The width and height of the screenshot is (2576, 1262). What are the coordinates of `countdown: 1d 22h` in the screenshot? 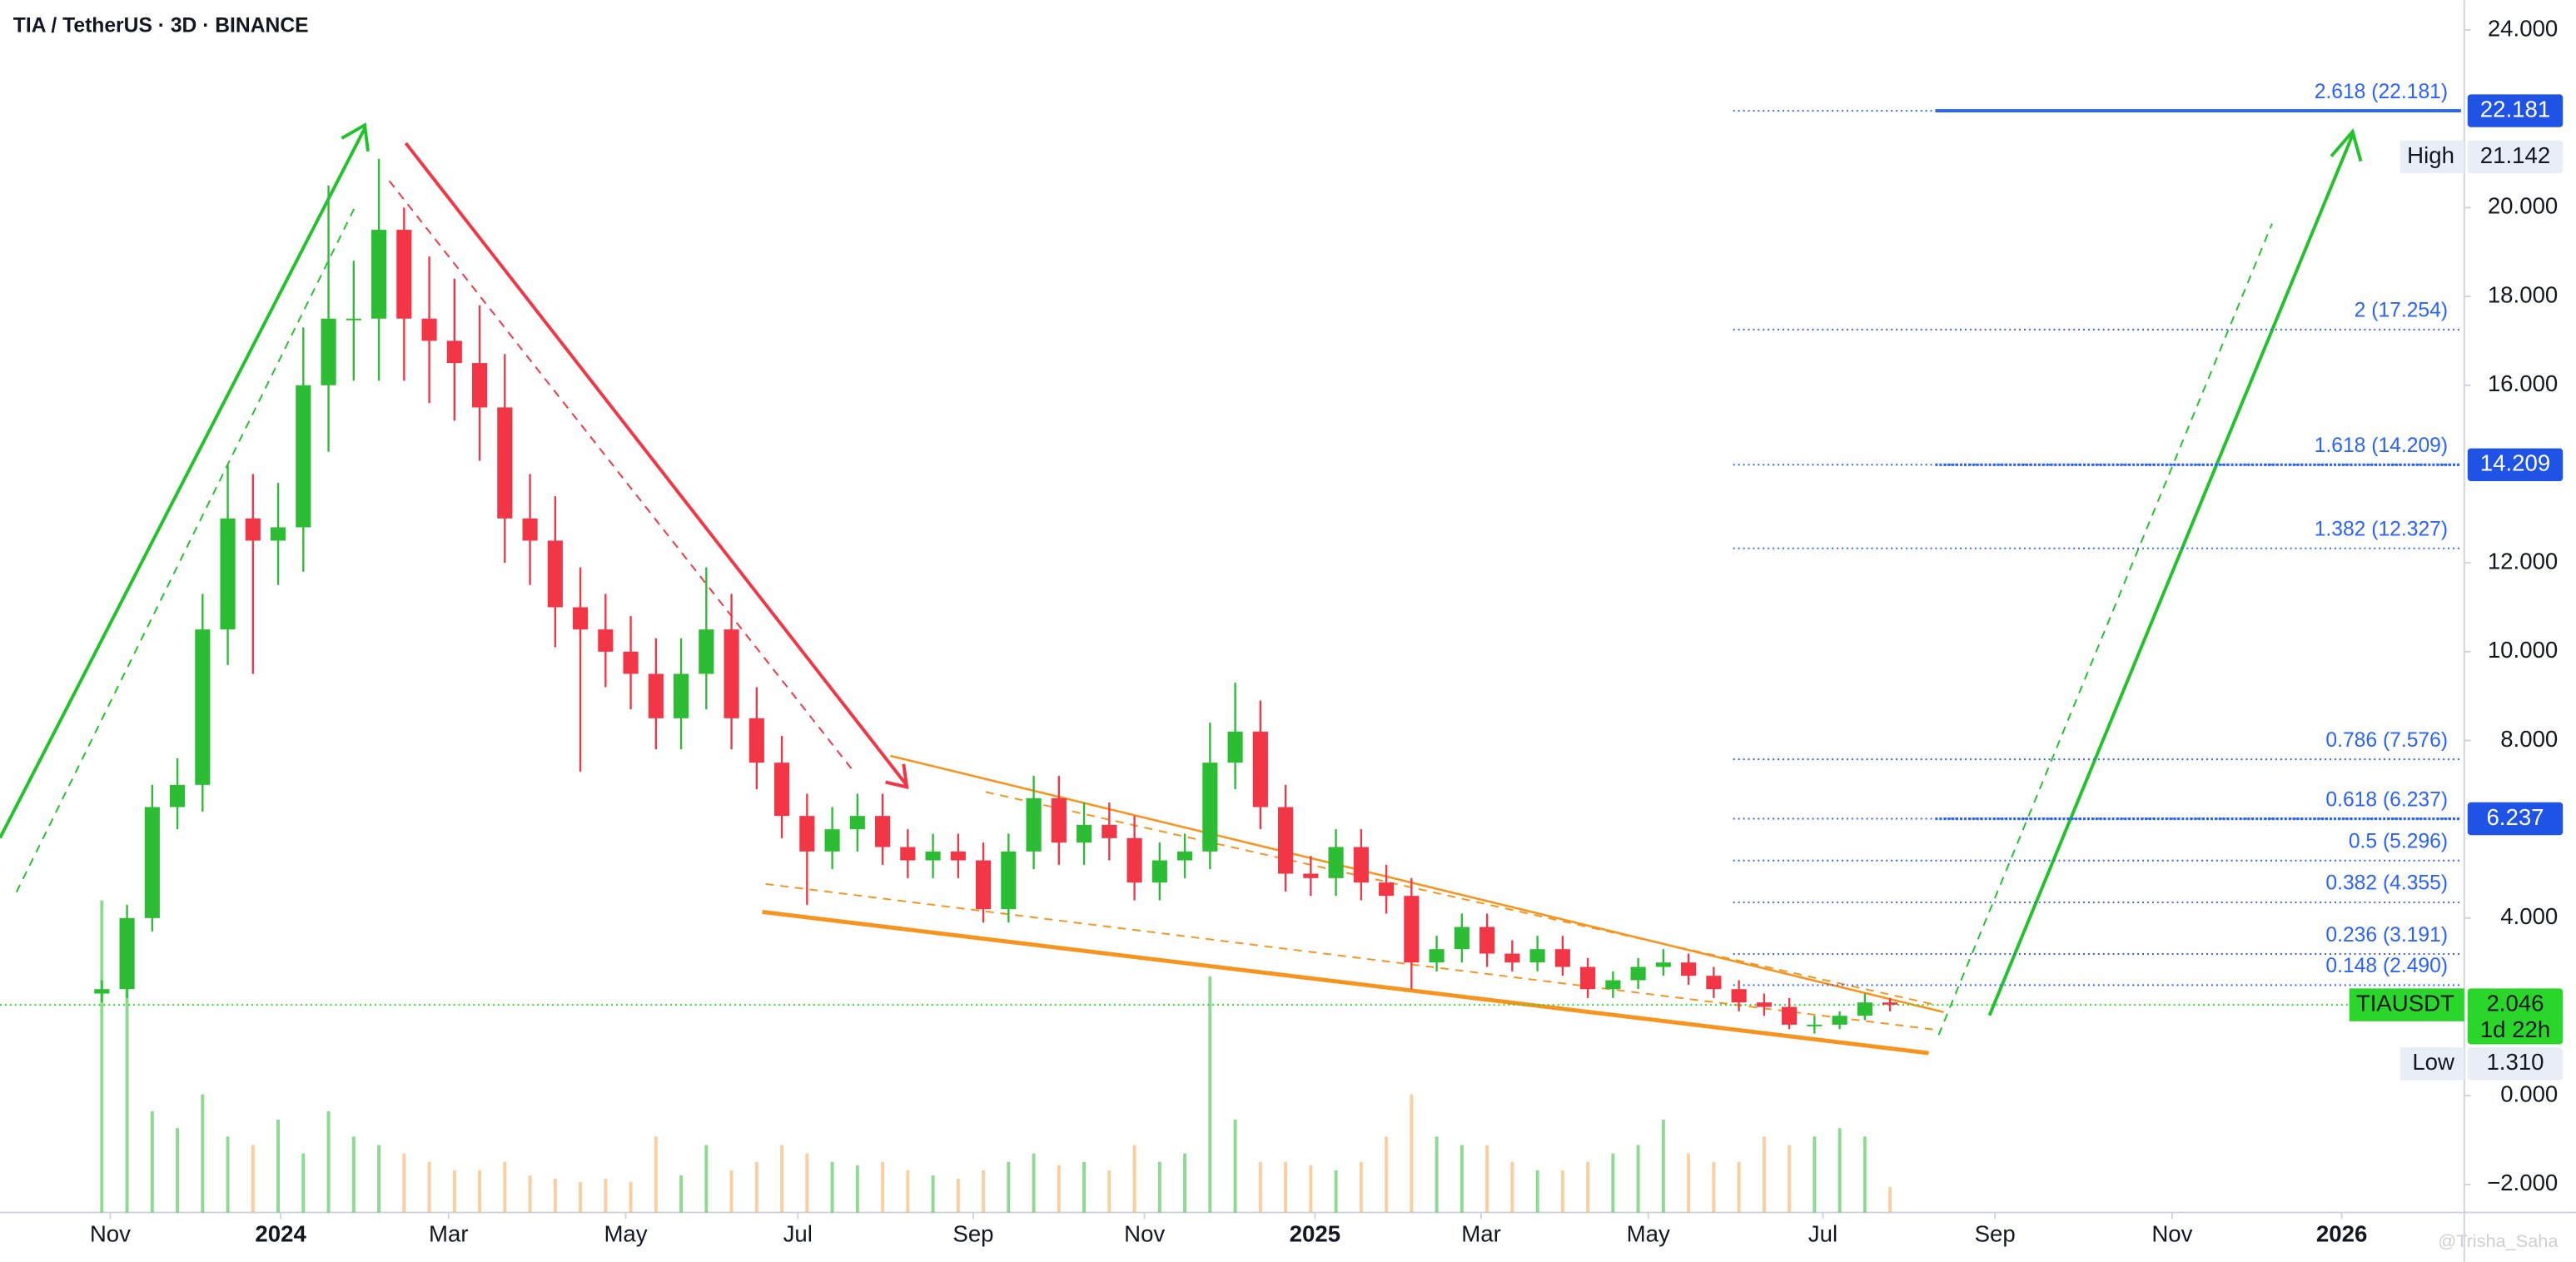 It's located at (2515, 1029).